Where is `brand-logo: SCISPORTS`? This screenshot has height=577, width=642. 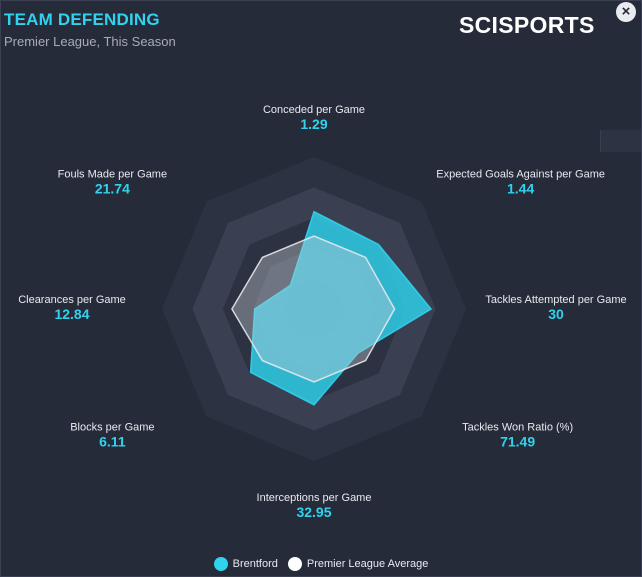
brand-logo: SCISPORTS is located at coordinates (527, 25).